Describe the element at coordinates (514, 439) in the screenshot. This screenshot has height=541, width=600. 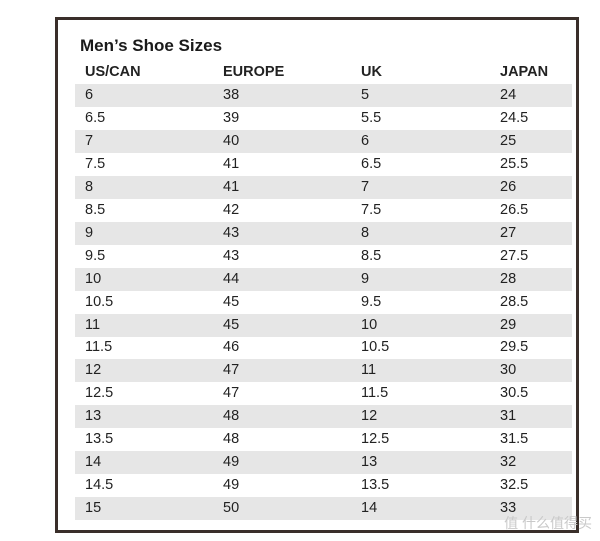
I see `cell: 31.5` at that location.